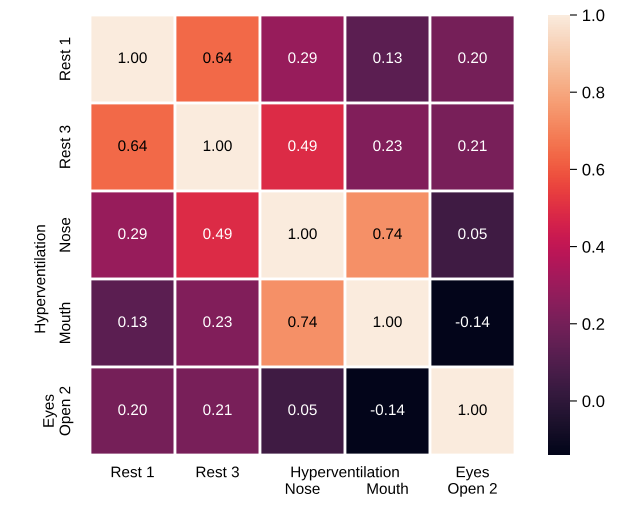 This screenshot has width=624, height=516. Describe the element at coordinates (593, 246) in the screenshot. I see `color-bar-label: 0.4` at that location.